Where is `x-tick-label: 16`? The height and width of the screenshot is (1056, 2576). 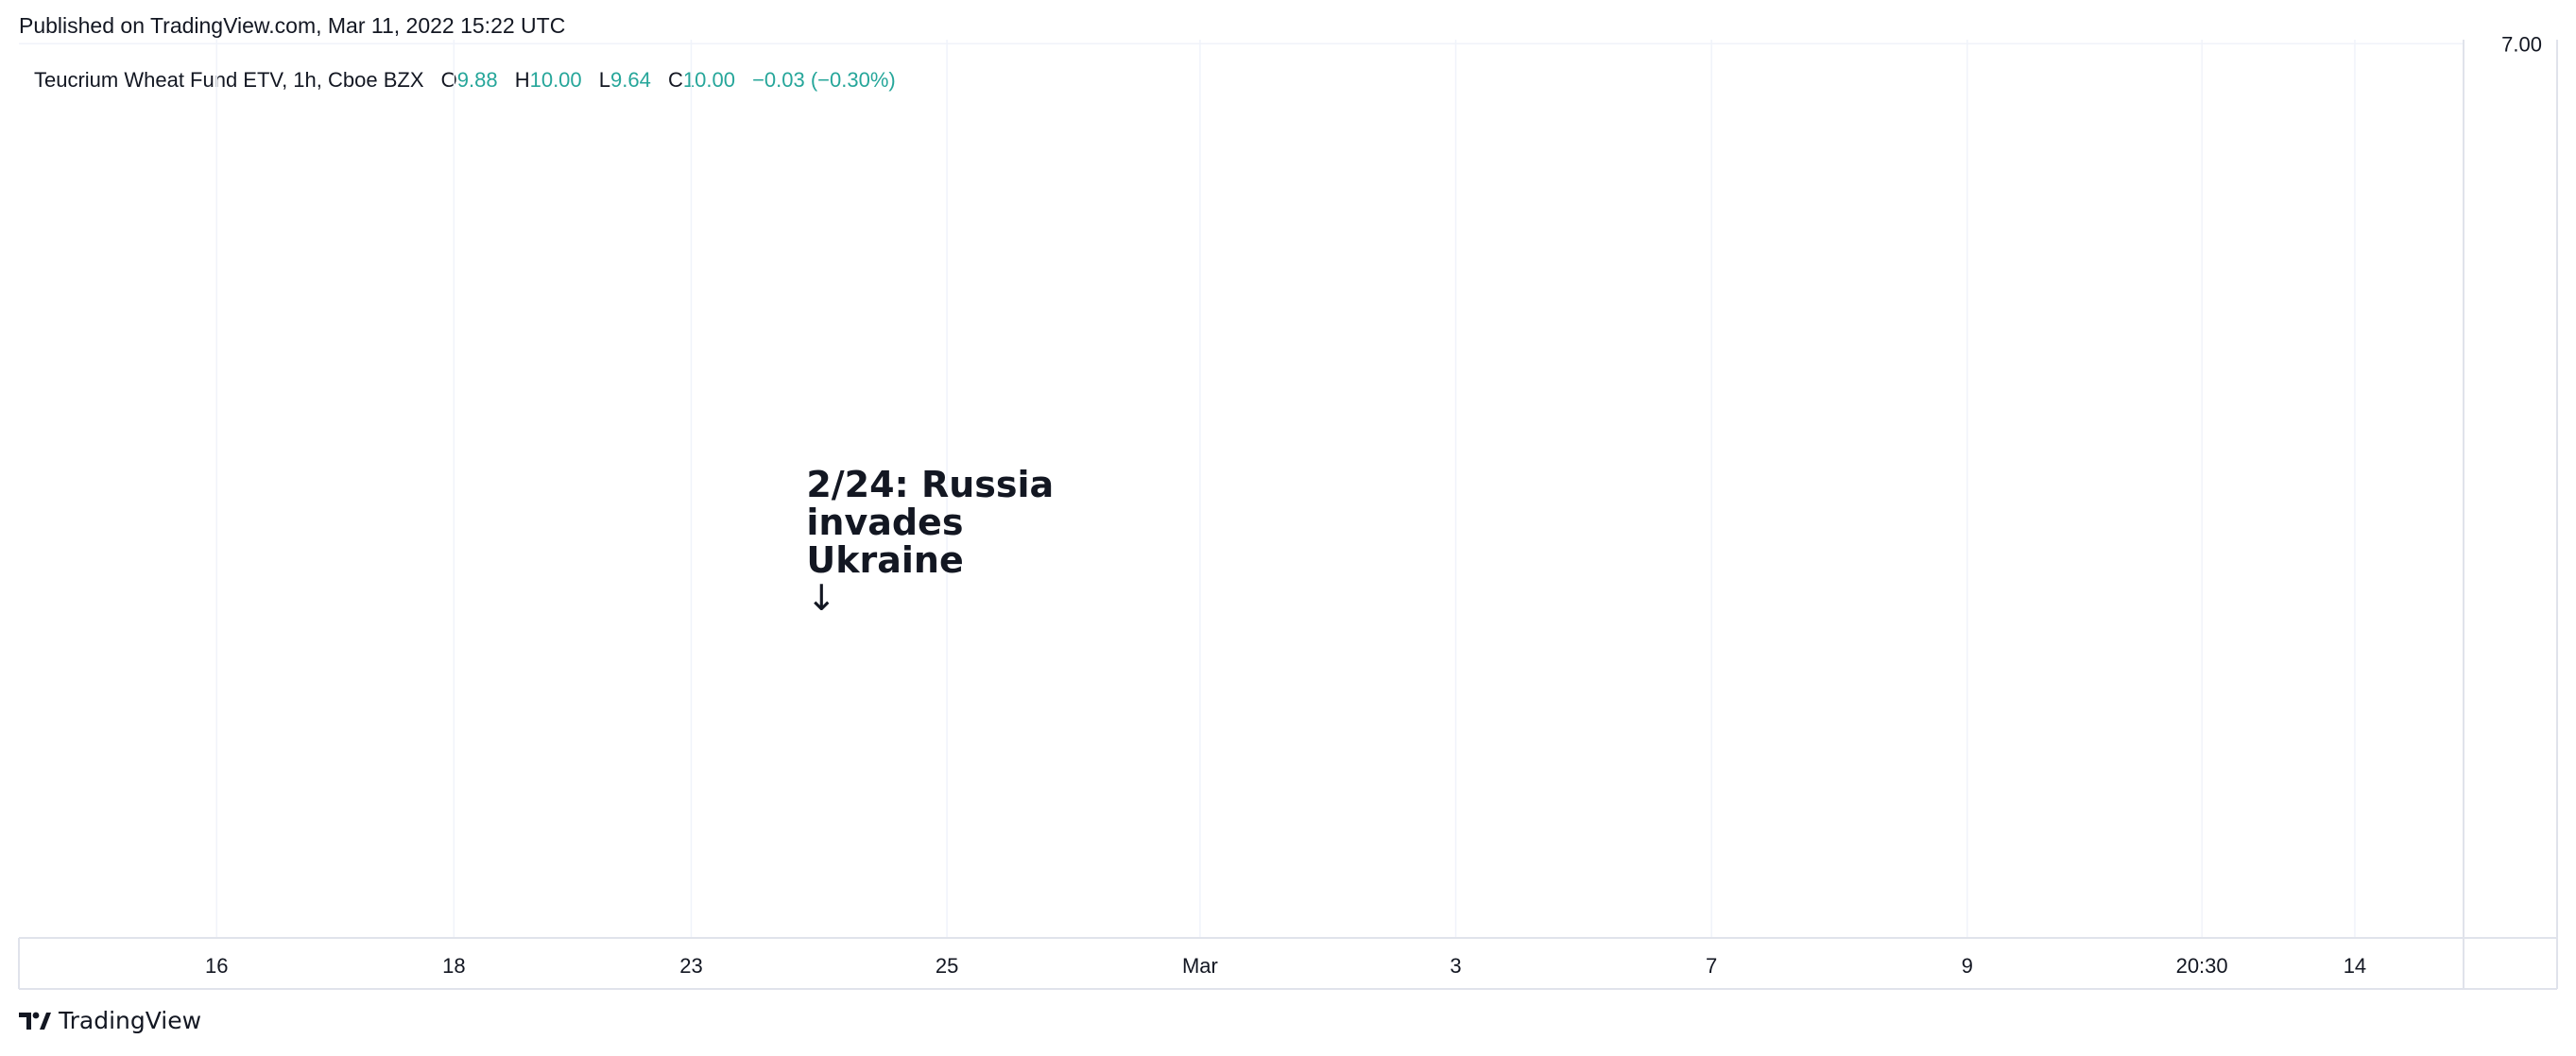
x-tick-label: 16 is located at coordinates (216, 966).